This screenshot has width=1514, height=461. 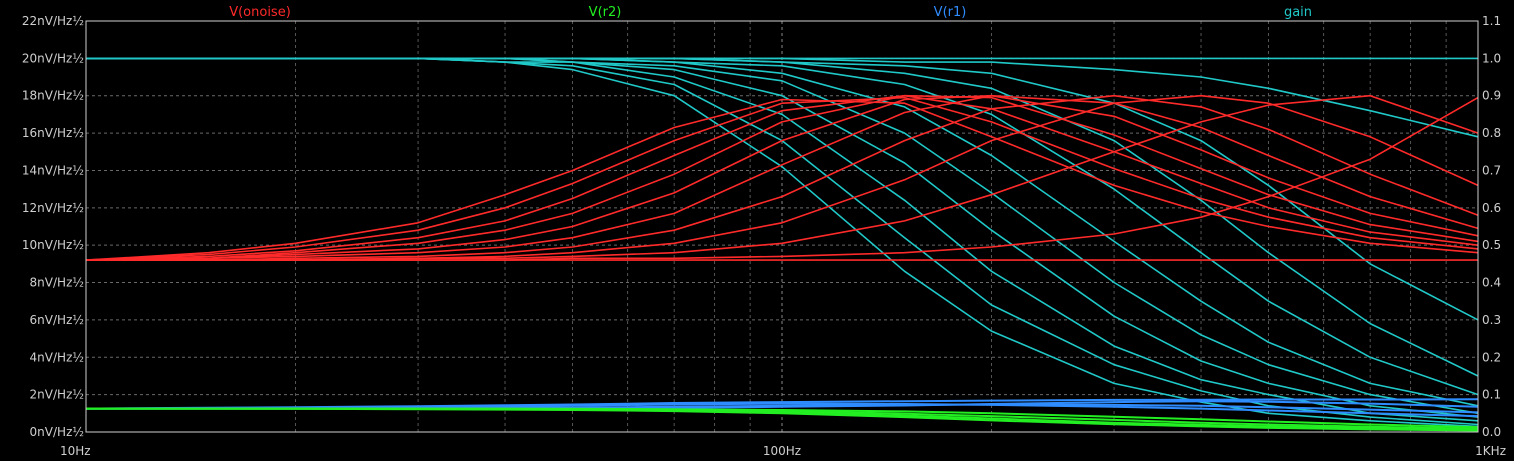 What do you see at coordinates (1491, 21) in the screenshot?
I see `y-right-tick-label: 1.1` at bounding box center [1491, 21].